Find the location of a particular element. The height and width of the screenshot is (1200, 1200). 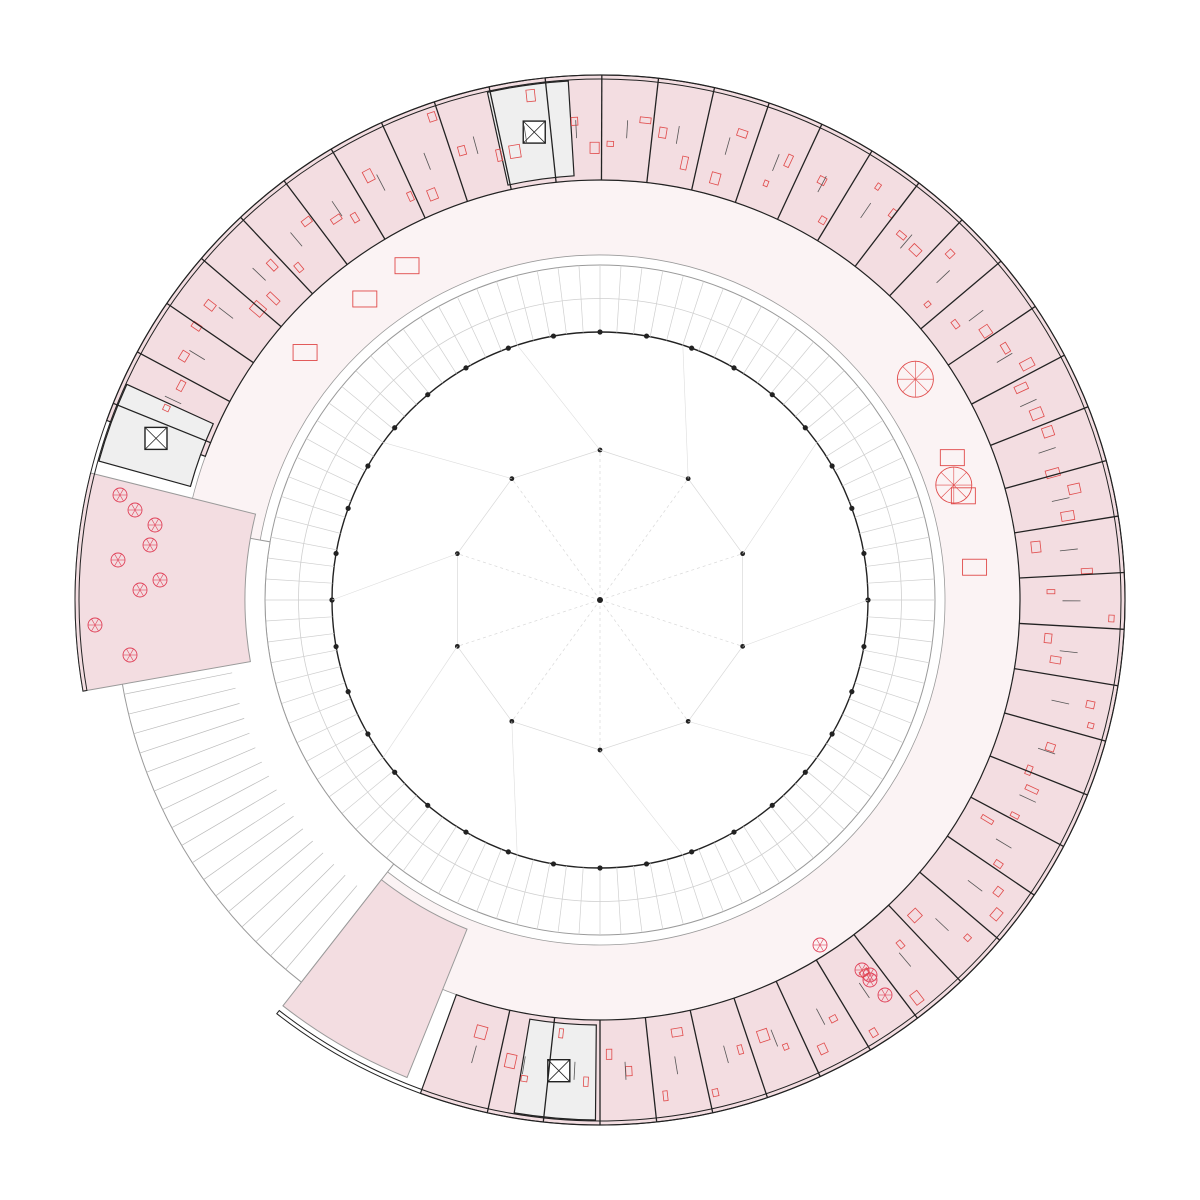

tree is located at coordinates (135, 510).